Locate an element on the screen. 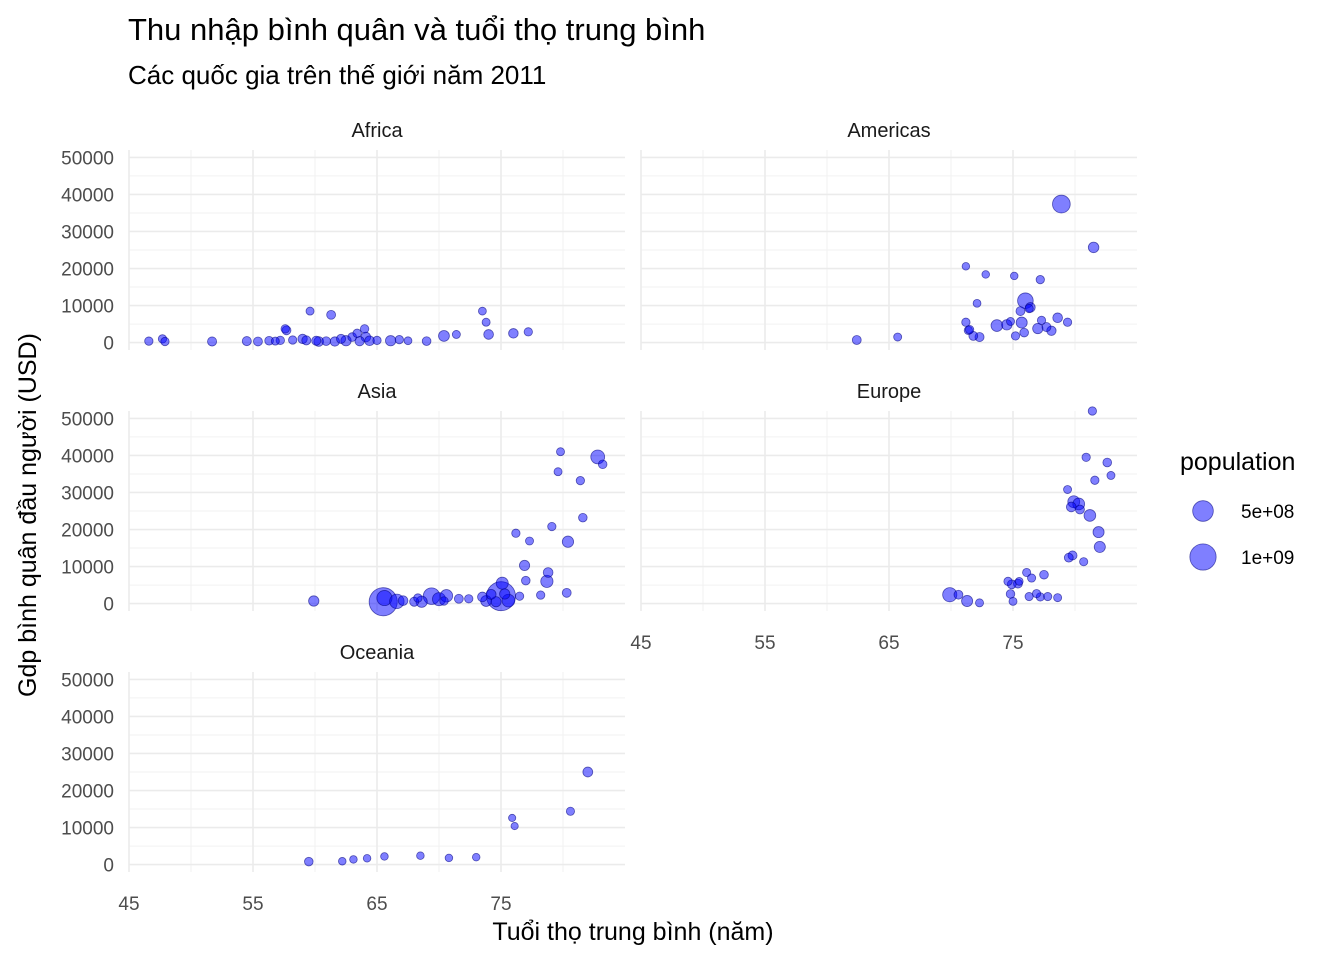 Image resolution: width=1344 pixels, height=960 pixels. facet-label-europe: Europe is located at coordinates (889, 392).